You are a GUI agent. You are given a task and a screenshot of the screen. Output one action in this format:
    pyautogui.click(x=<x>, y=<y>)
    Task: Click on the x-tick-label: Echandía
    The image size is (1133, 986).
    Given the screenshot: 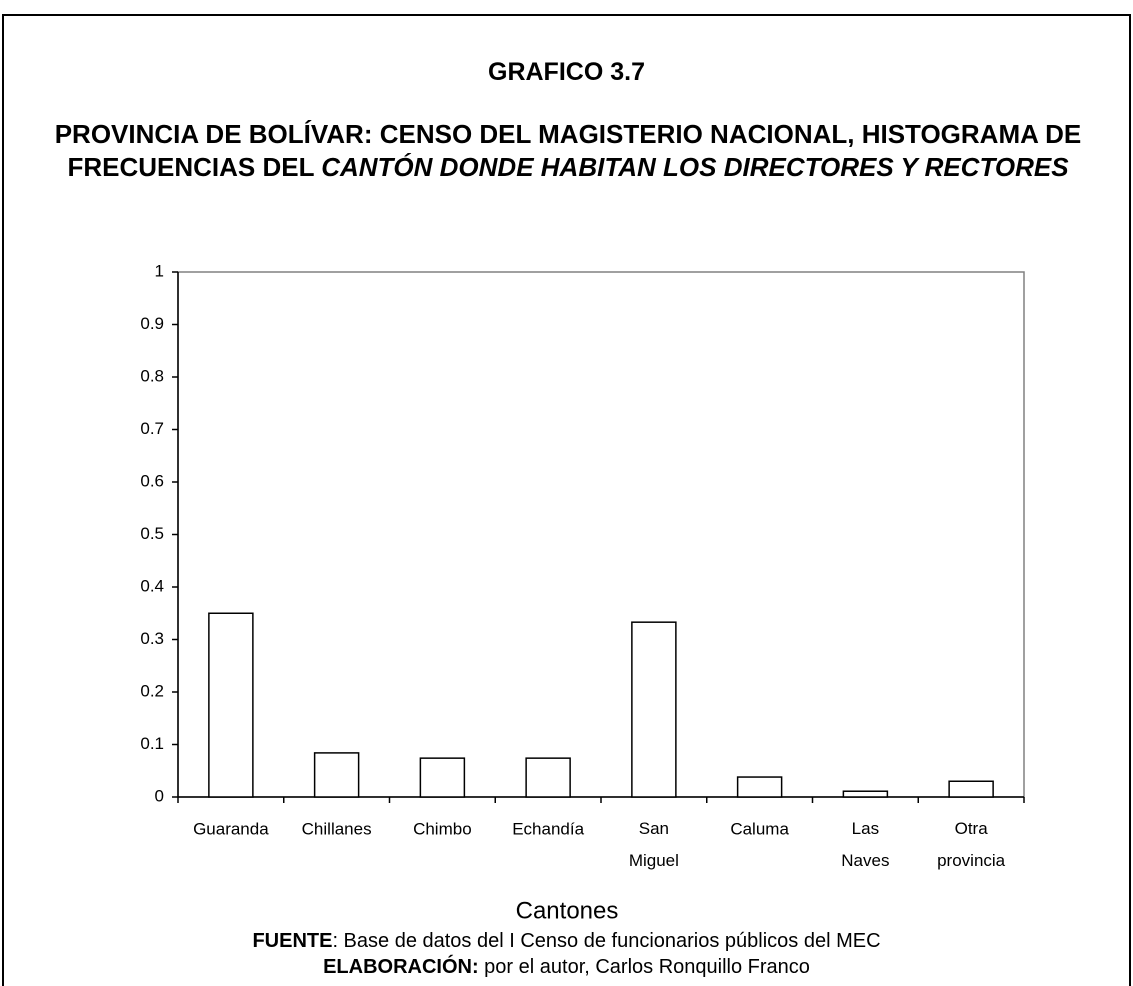 What is the action you would take?
    pyautogui.click(x=548, y=828)
    